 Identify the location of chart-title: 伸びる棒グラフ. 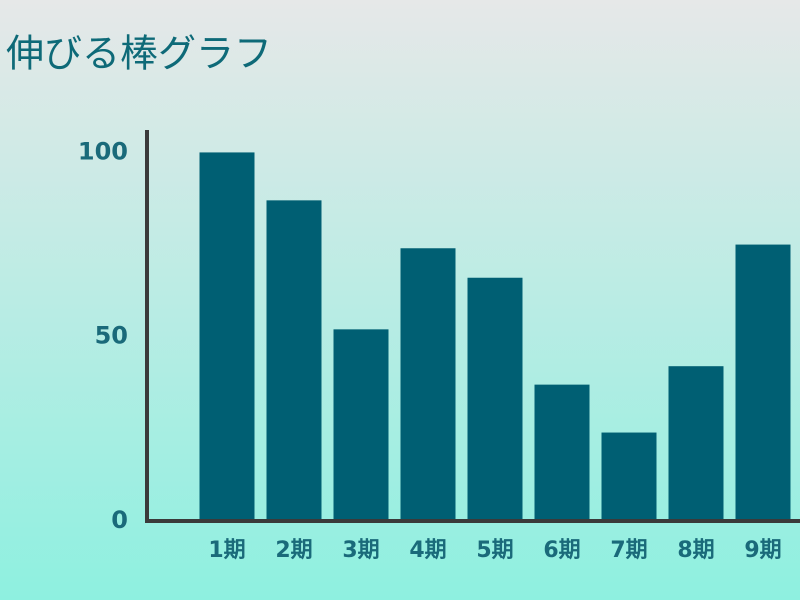
(139, 54).